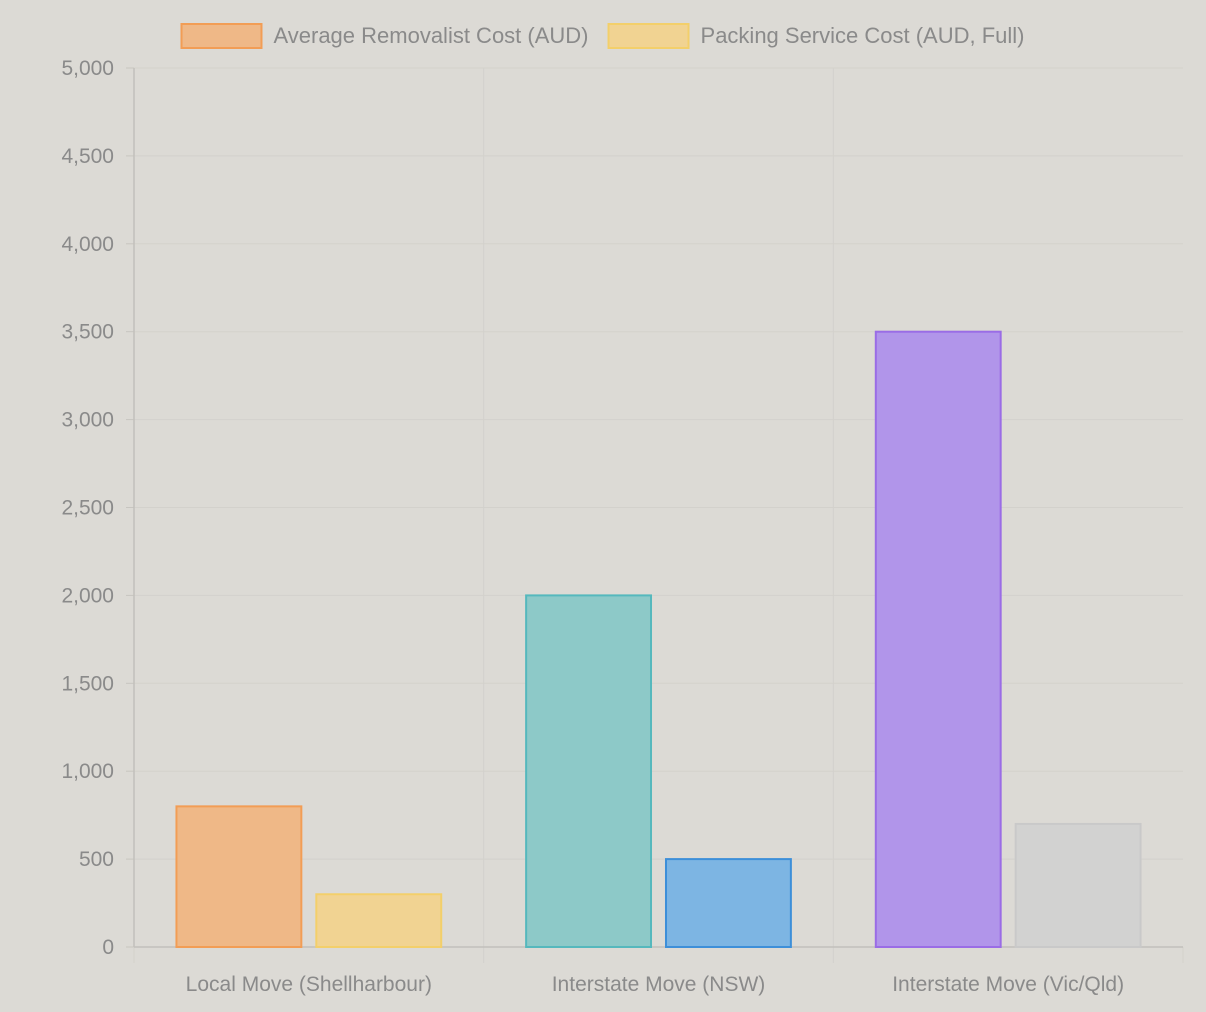 Image resolution: width=1206 pixels, height=1012 pixels. I want to click on y-tick-label: 4,500, so click(87, 156).